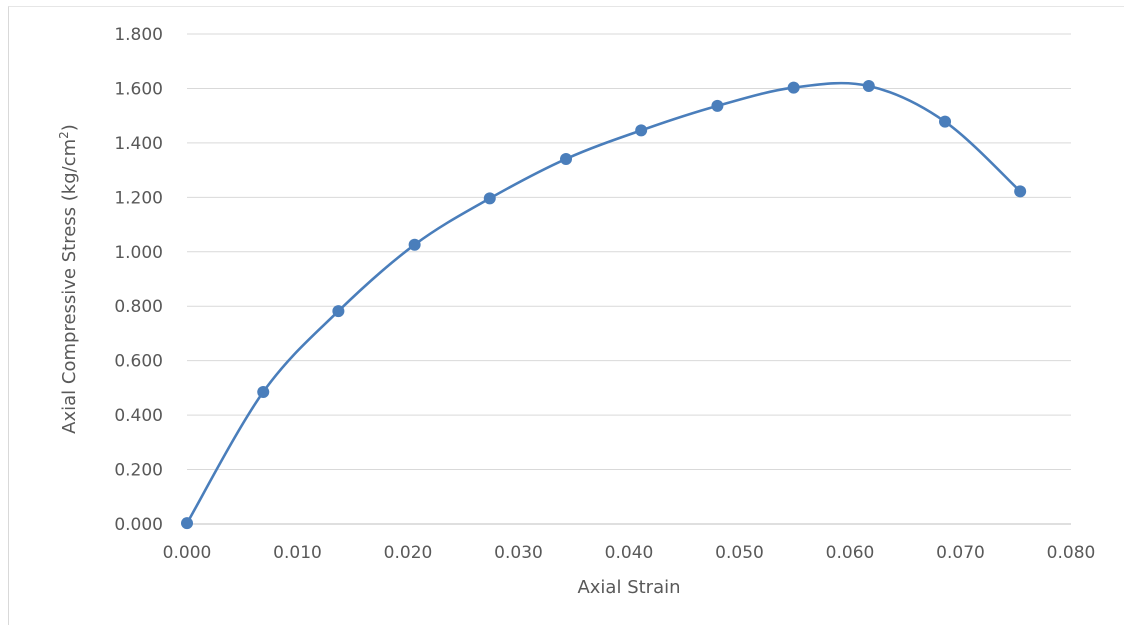  What do you see at coordinates (1071, 553) in the screenshot?
I see `x-tick-label: 0.080` at bounding box center [1071, 553].